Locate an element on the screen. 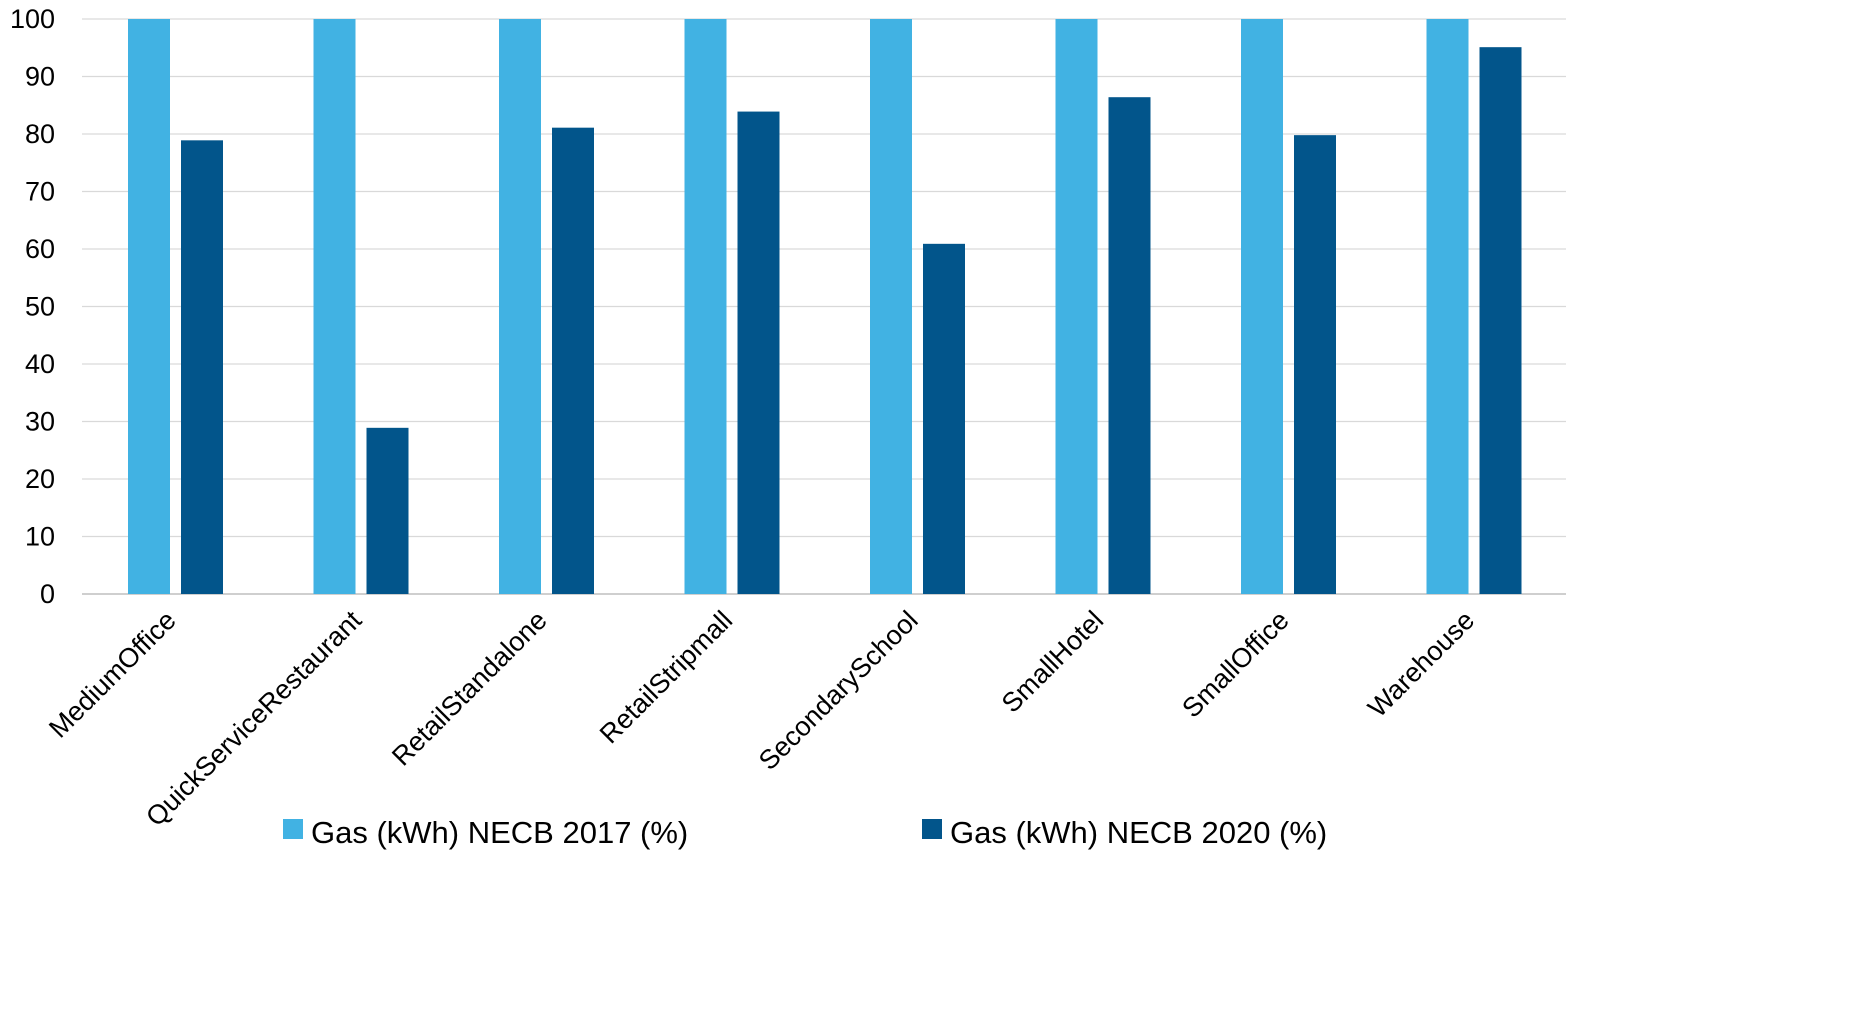 This screenshot has height=1015, width=1866. bar-necb-2017-RetailStripmall is located at coordinates (705, 306).